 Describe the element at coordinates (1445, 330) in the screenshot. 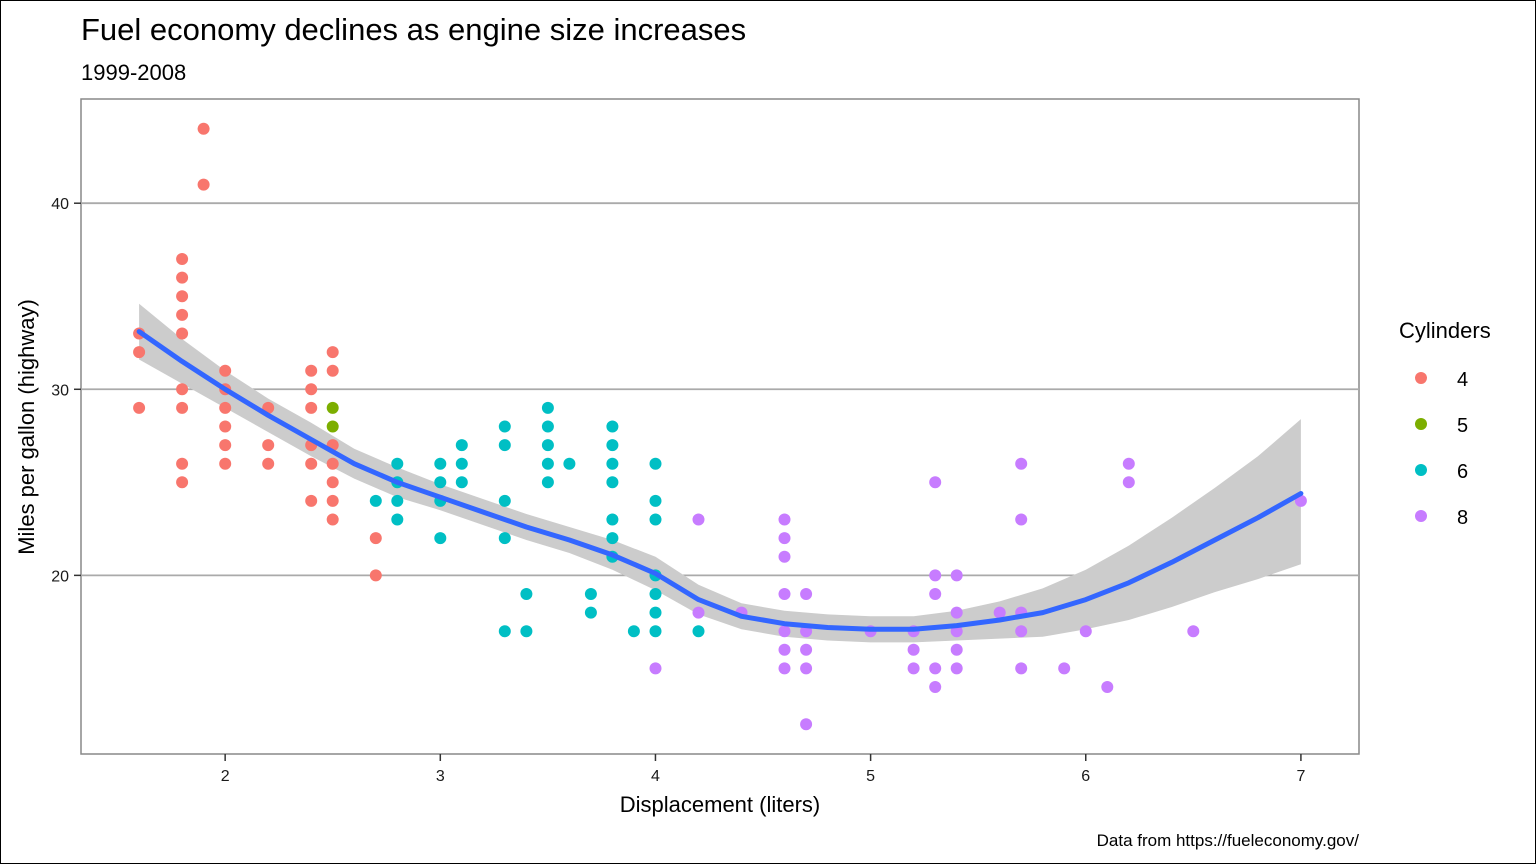

I see `legend-title: Cylinders` at that location.